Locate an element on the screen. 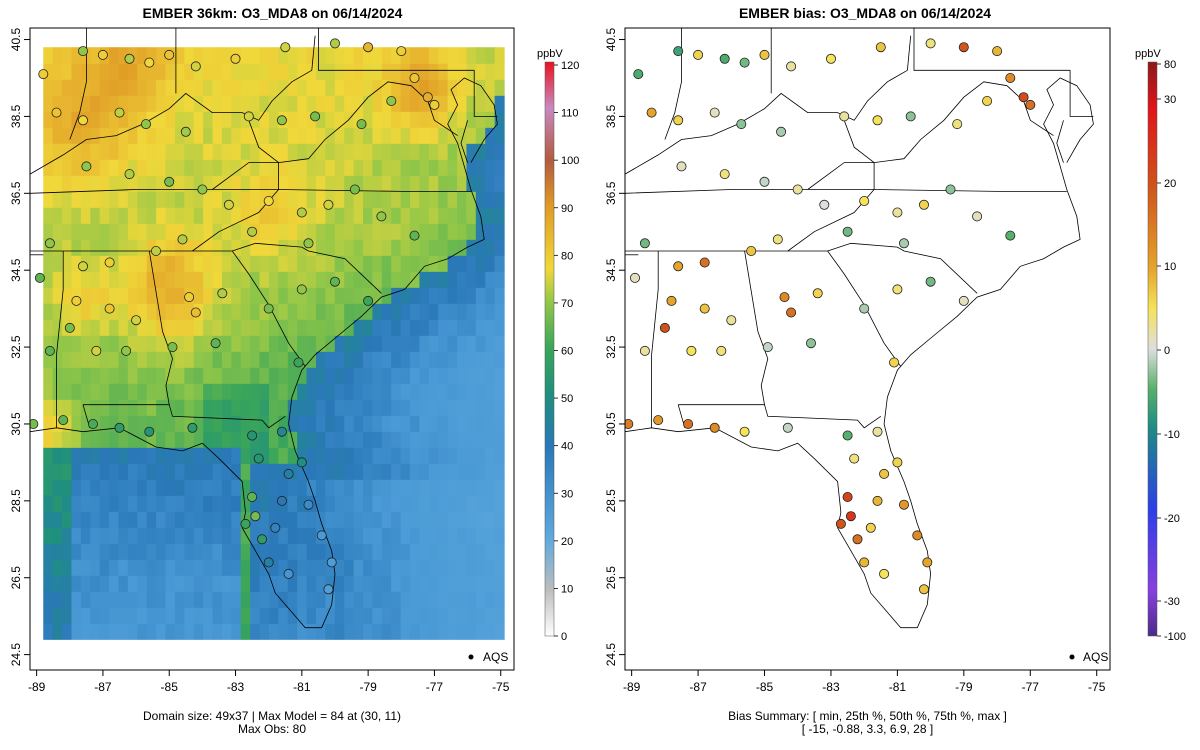 This screenshot has height=750, width=1200. y-tick-label: 26.5 is located at coordinates (611, 578).